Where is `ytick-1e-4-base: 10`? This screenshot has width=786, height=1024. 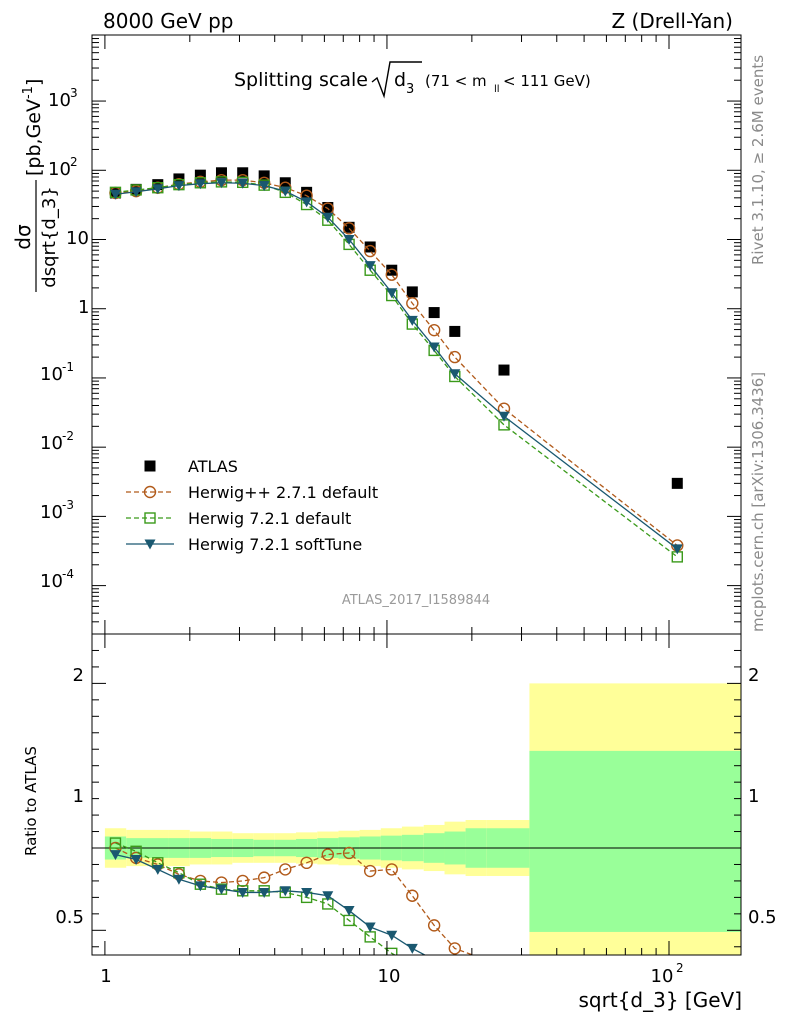
ytick-1e-4-base: 10 is located at coordinates (51, 581).